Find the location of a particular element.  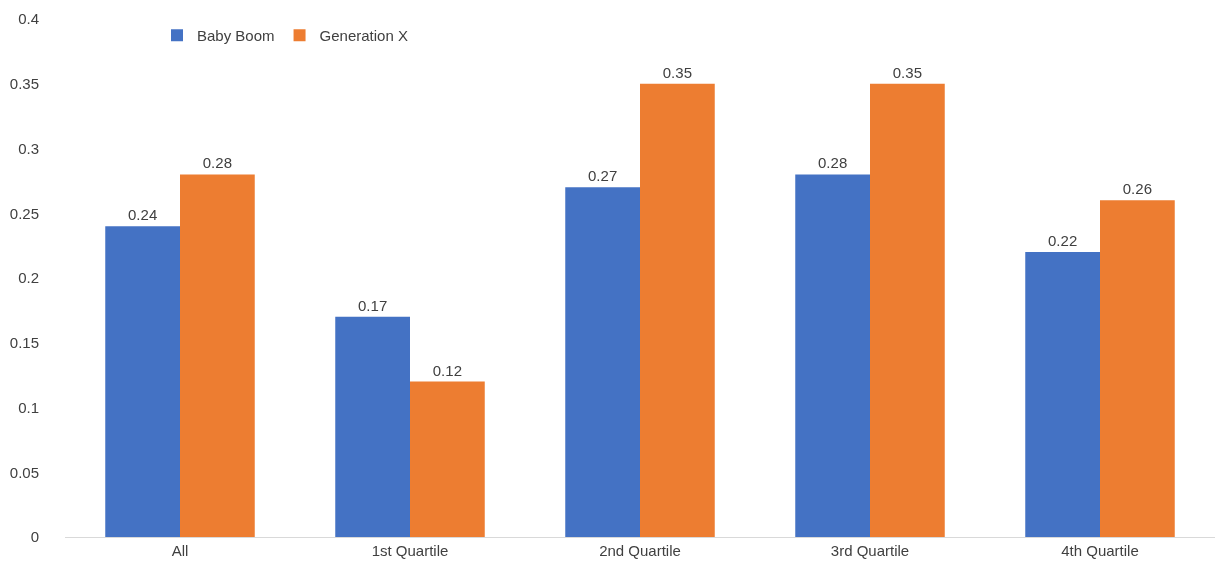

y-tick-label: 0.3 is located at coordinates (28, 148).